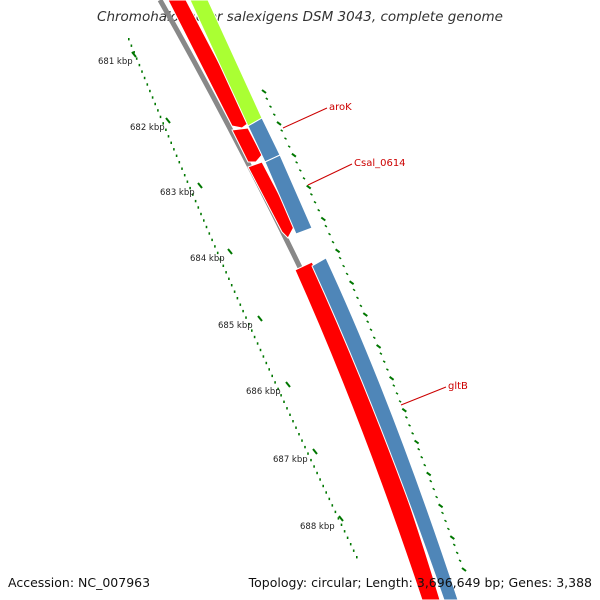  I want to click on gene-label-gltb: gltB, so click(458, 386).